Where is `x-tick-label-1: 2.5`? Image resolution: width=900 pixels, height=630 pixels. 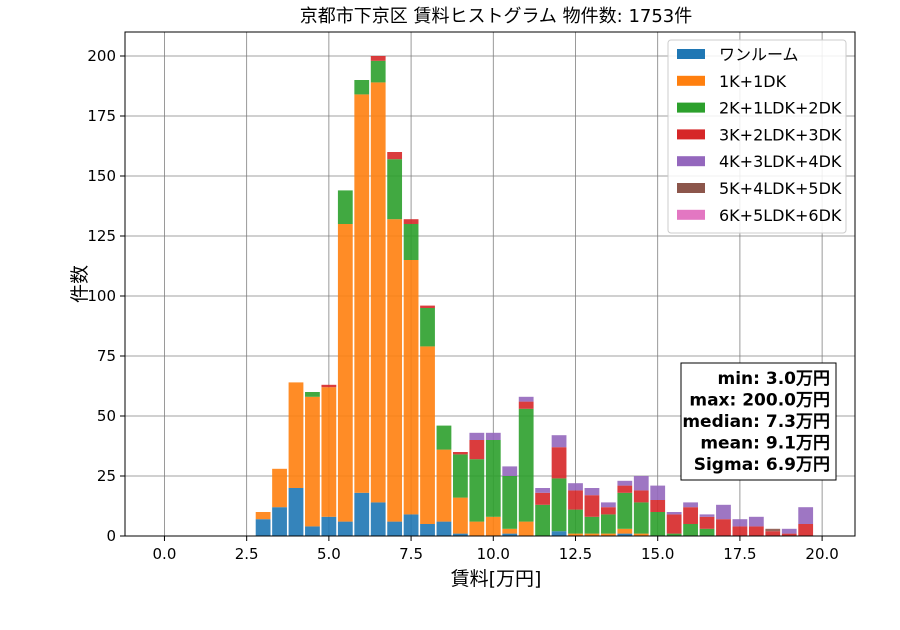 x-tick-label-1: 2.5 is located at coordinates (247, 554).